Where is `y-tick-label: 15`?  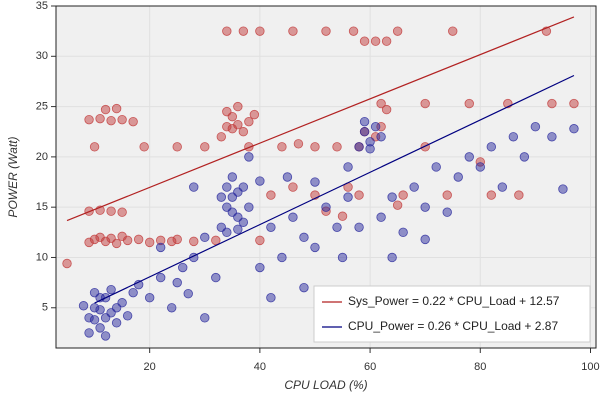
y-tick-label: 15 is located at coordinates (42, 207).